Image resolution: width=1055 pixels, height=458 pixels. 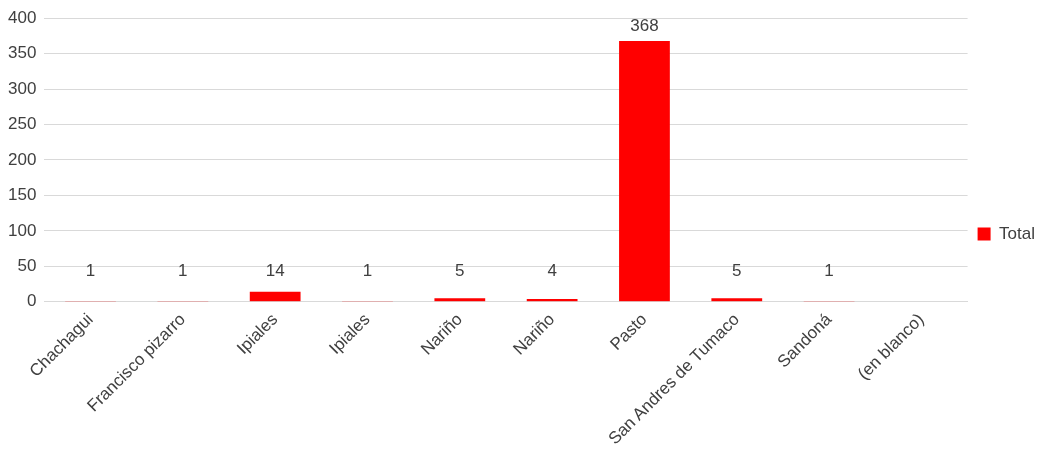 What do you see at coordinates (22, 124) in the screenshot?
I see `y-tick-label: 250` at bounding box center [22, 124].